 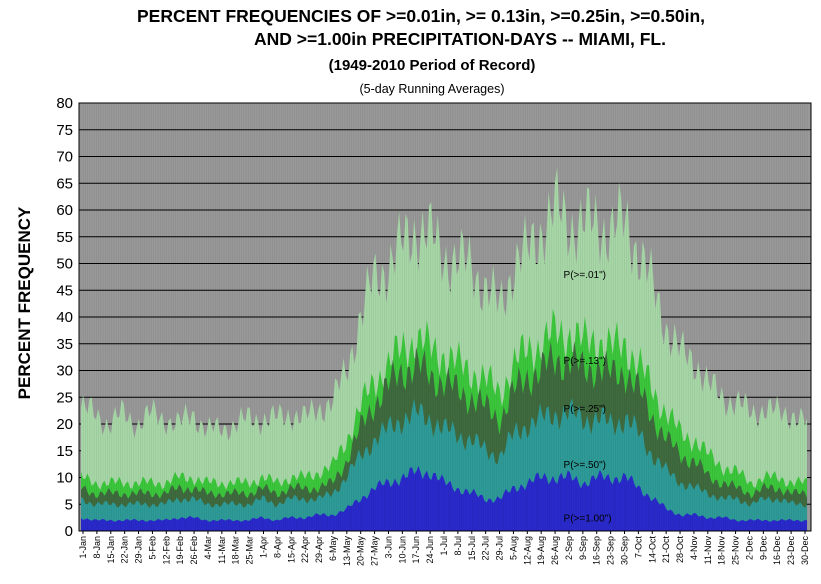 What do you see at coordinates (555, 550) in the screenshot?
I see `x-tick-label: 26-Aug` at bounding box center [555, 550].